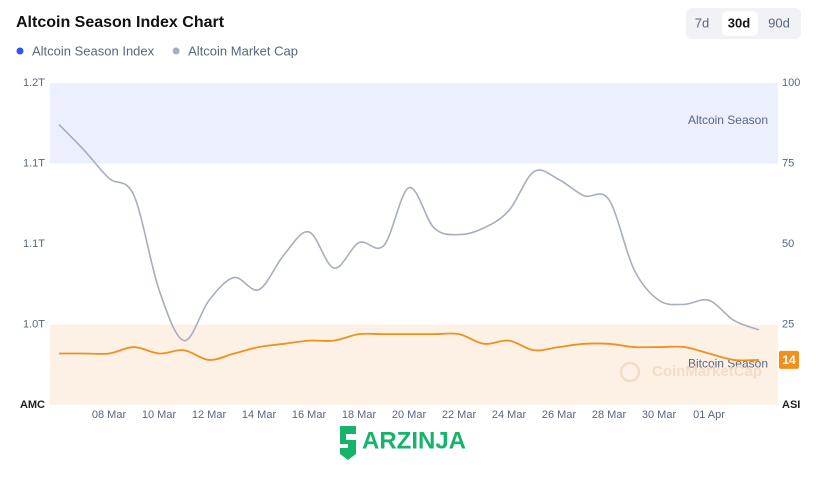 This screenshot has width=816, height=492. What do you see at coordinates (509, 415) in the screenshot?
I see `x-tick-label: 24 Mar` at bounding box center [509, 415].